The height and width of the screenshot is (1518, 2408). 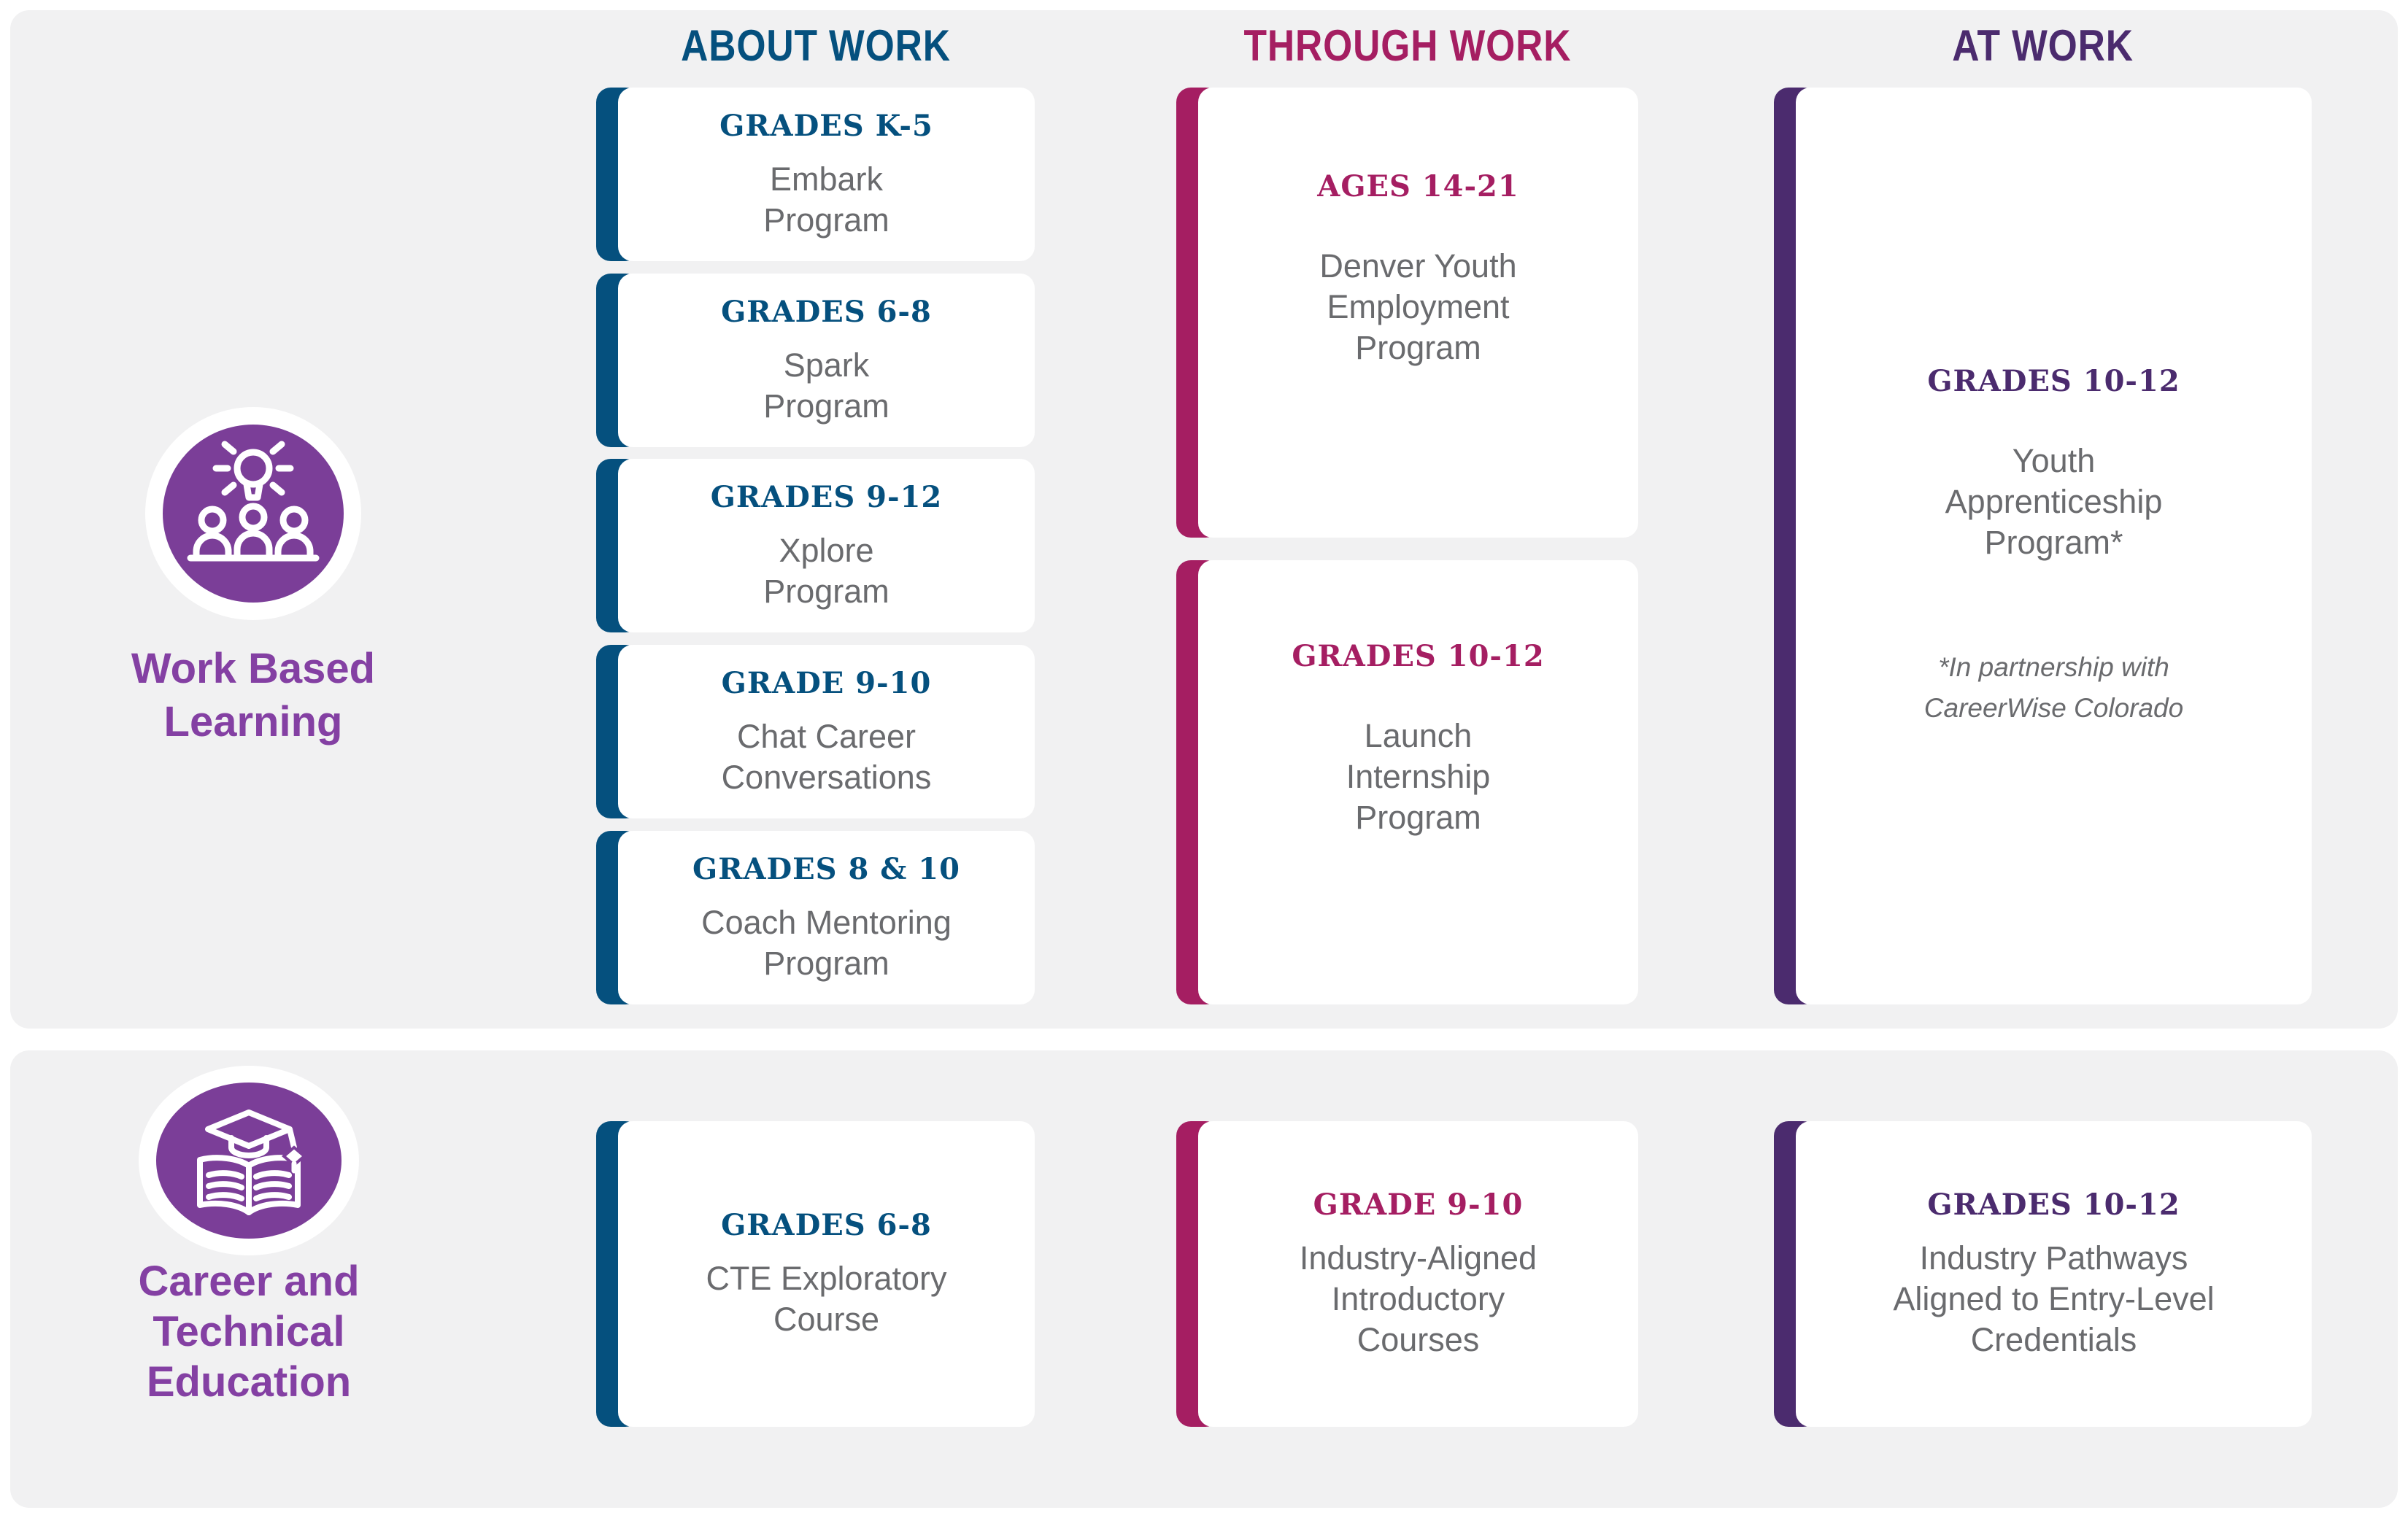 I want to click on program-name: Denver Youth Employment Program, so click(x=1418, y=306).